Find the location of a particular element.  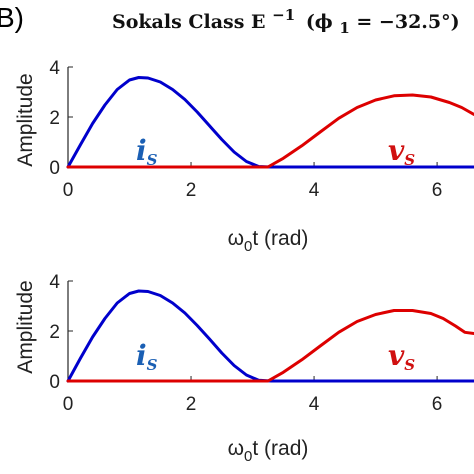

panel-letter: B) is located at coordinates (12, 17).